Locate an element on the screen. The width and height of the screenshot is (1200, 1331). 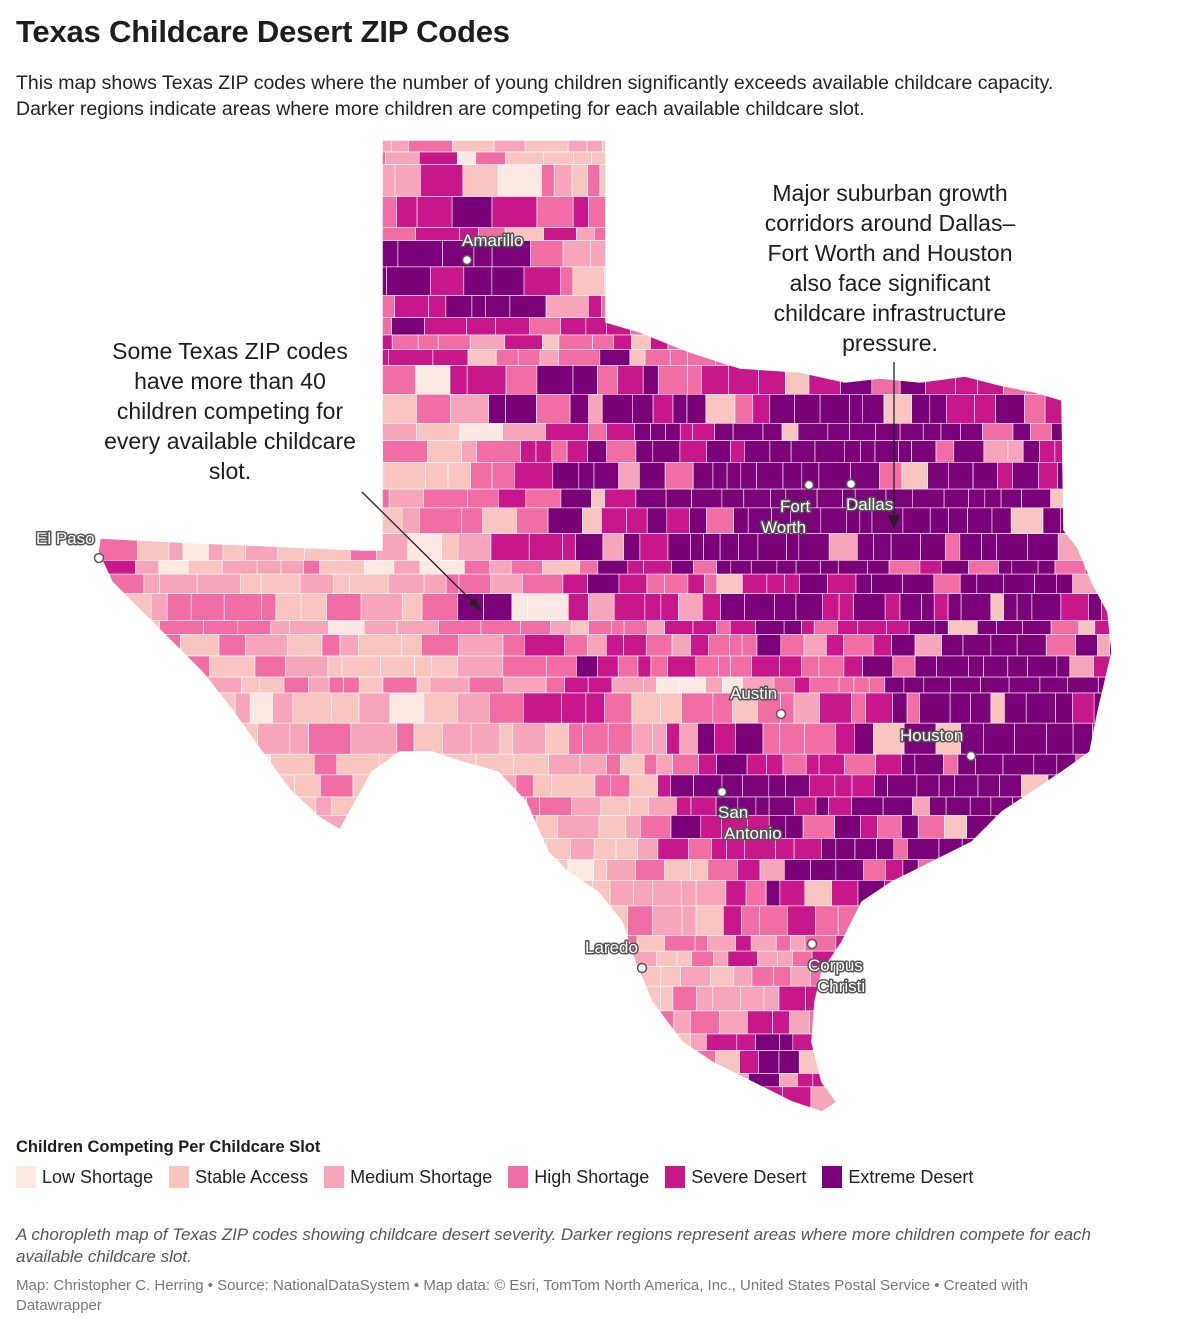
legend-item-medium-shortage: Medium Shortage is located at coordinates (408, 1177).